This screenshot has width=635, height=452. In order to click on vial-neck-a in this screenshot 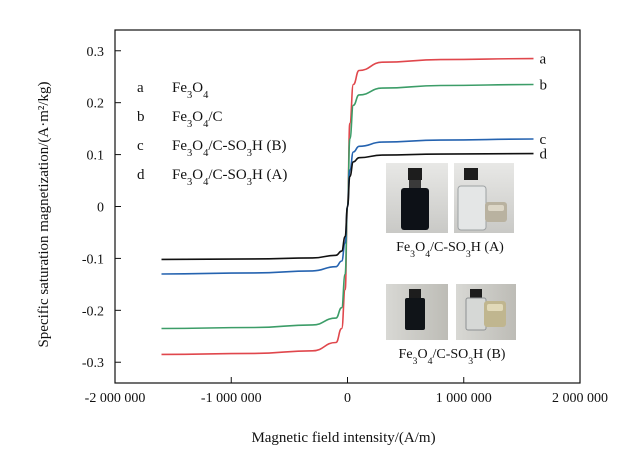, I will do `click(415, 184)`.